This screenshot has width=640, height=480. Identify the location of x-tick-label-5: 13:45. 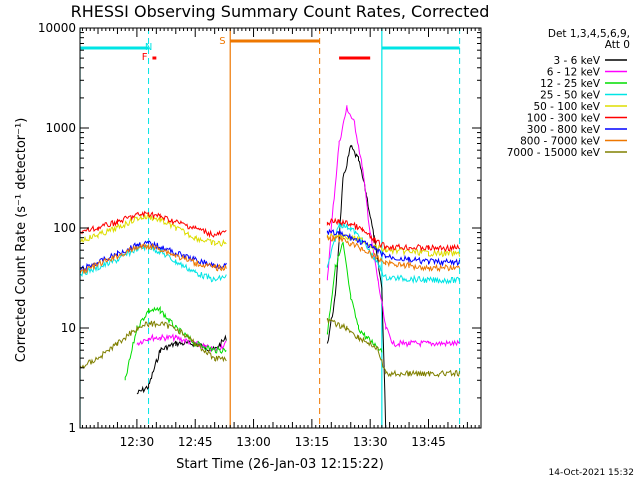
(428, 442).